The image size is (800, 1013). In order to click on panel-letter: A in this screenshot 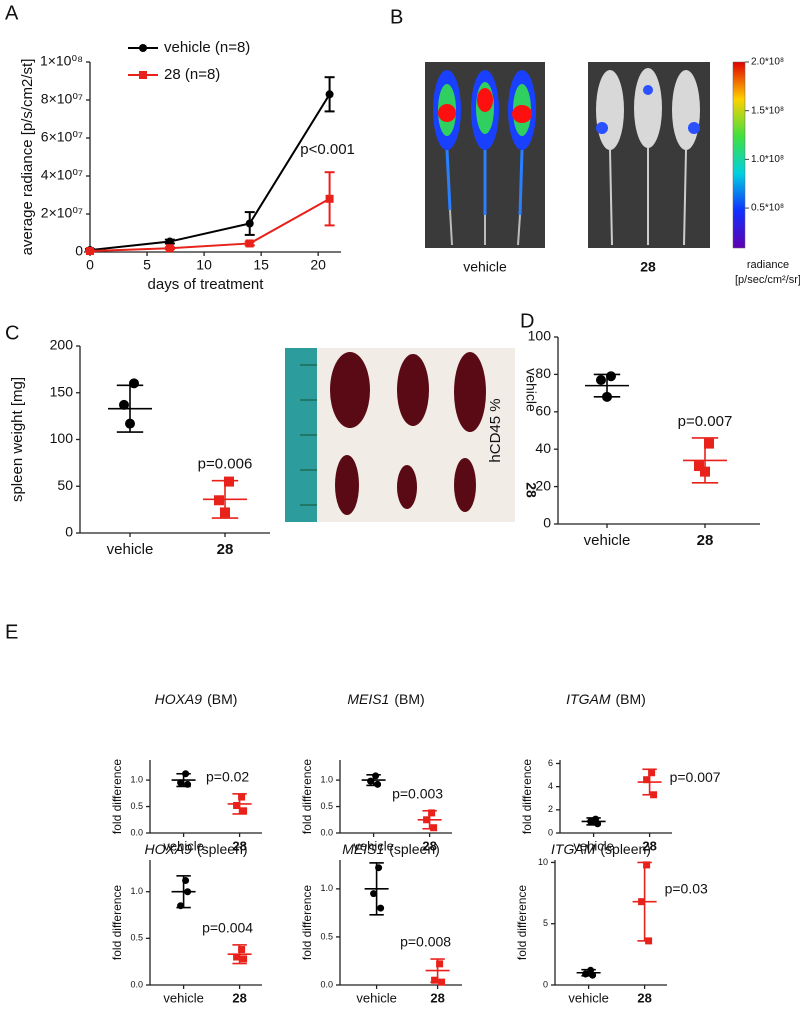, I will do `click(12, 13)`.